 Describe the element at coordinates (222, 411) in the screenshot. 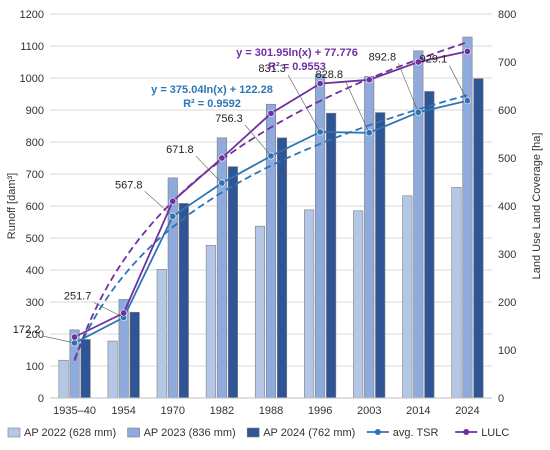

I see `x-tick-label: 1982` at that location.